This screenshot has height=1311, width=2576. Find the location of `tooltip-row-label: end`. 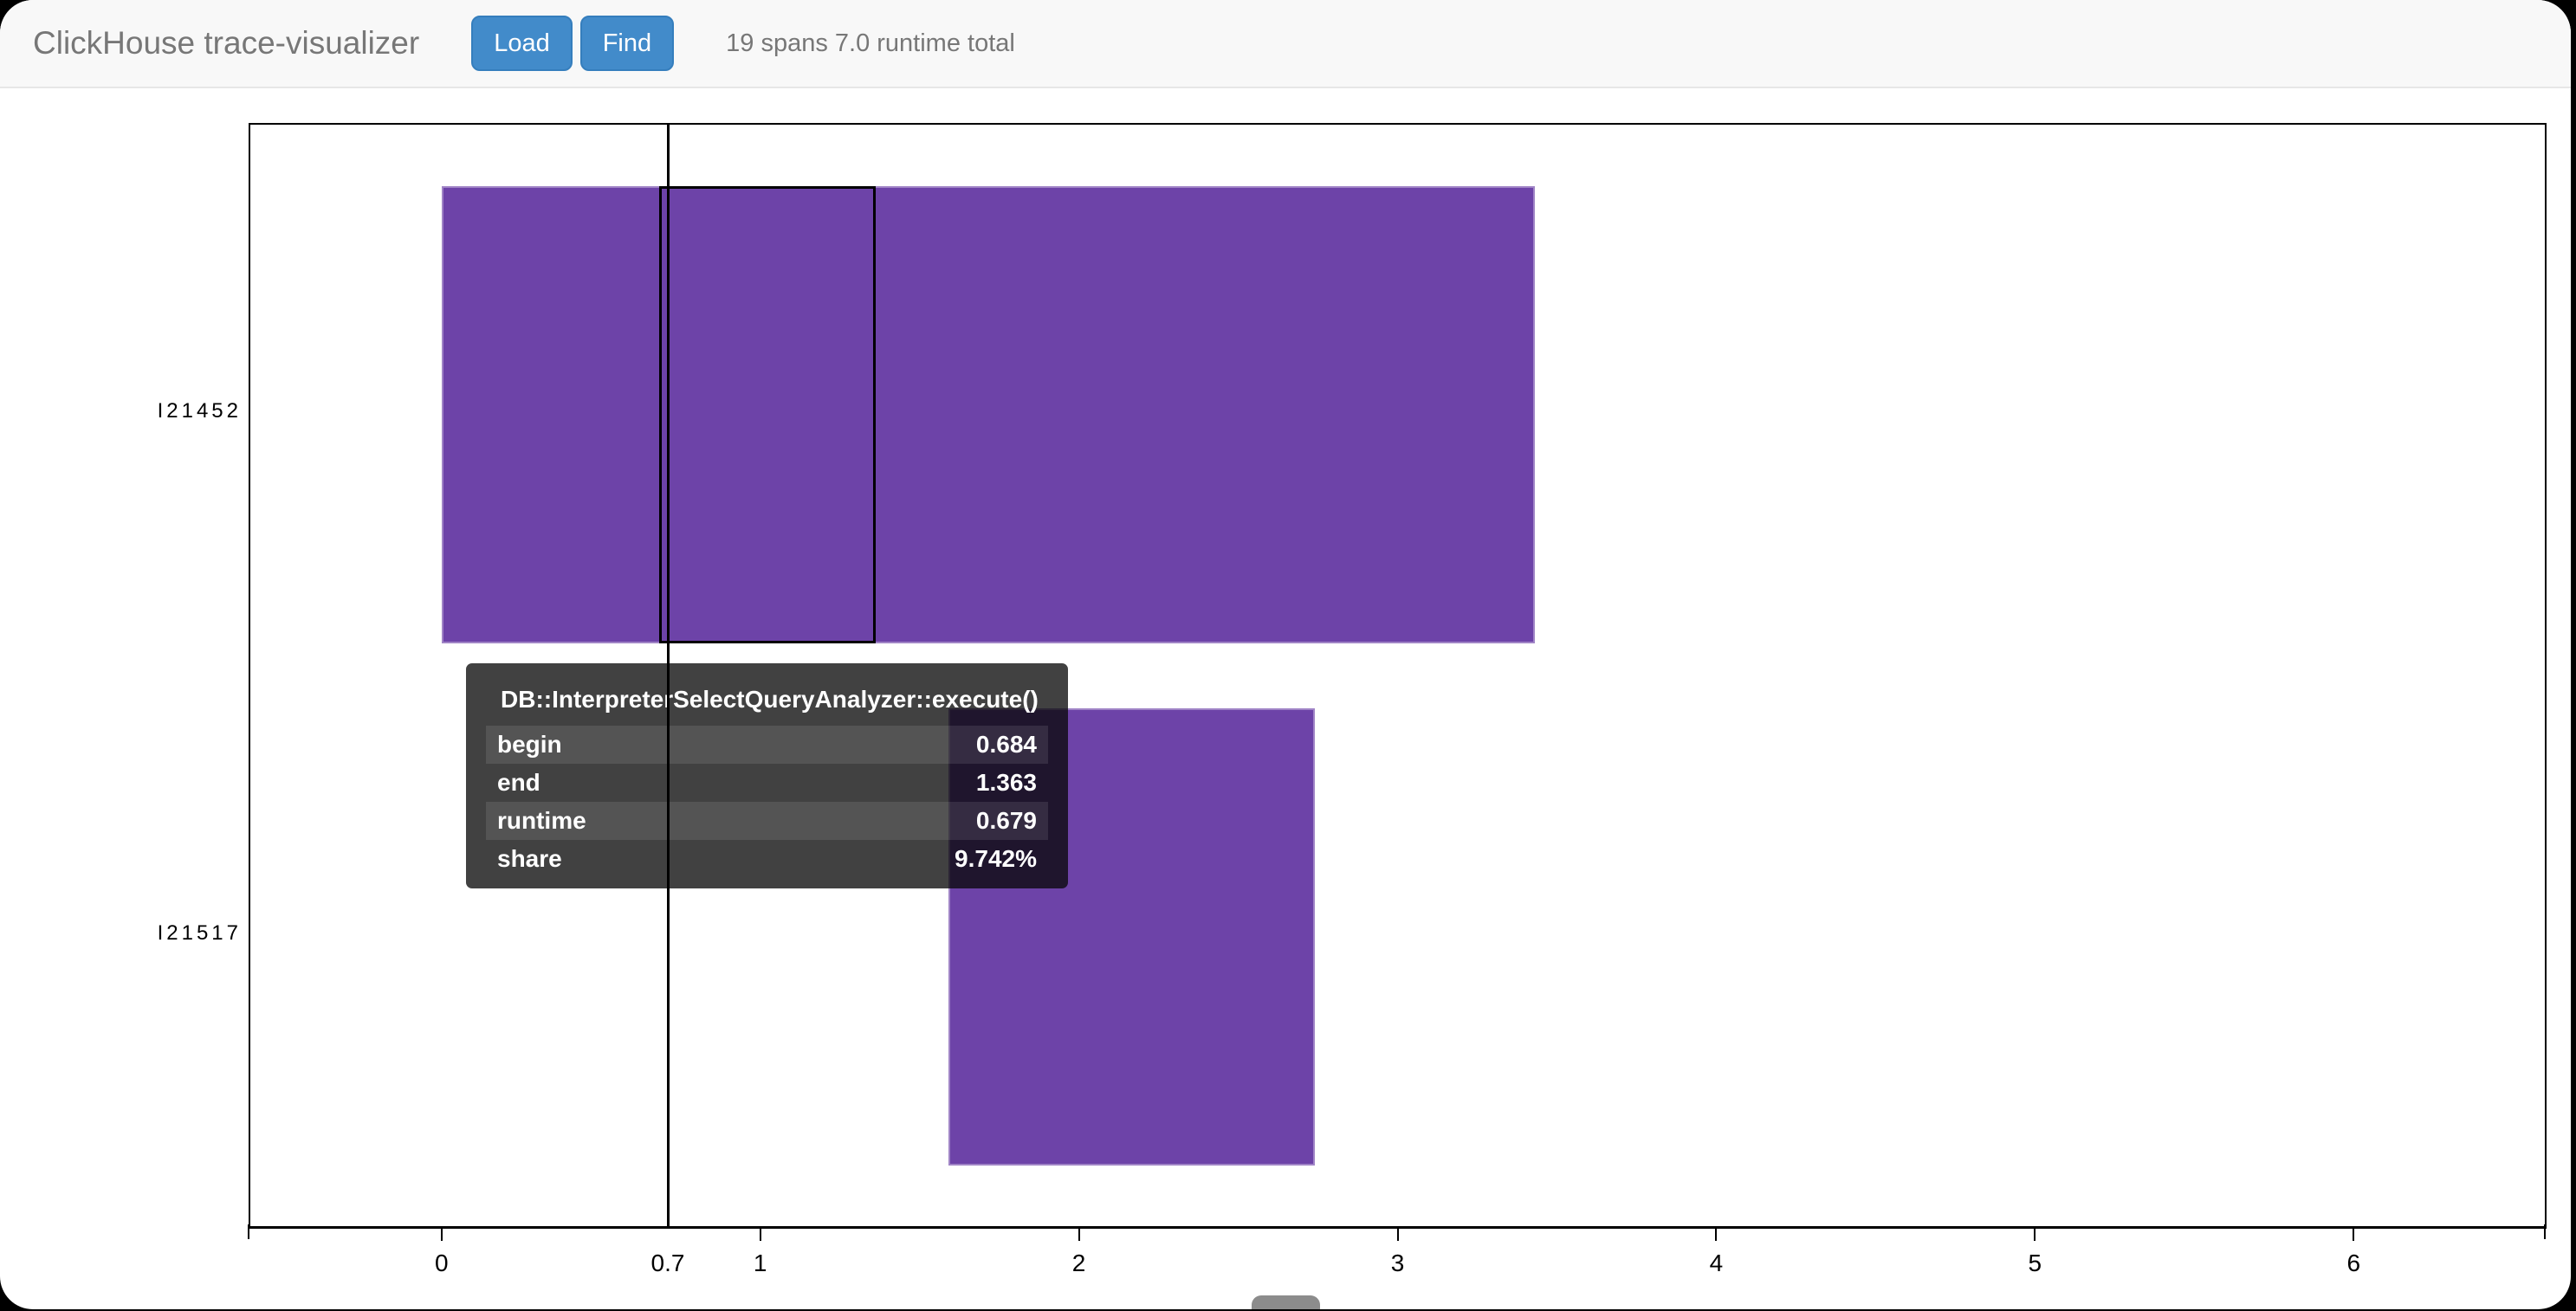

tooltip-row-label: end is located at coordinates (518, 782).